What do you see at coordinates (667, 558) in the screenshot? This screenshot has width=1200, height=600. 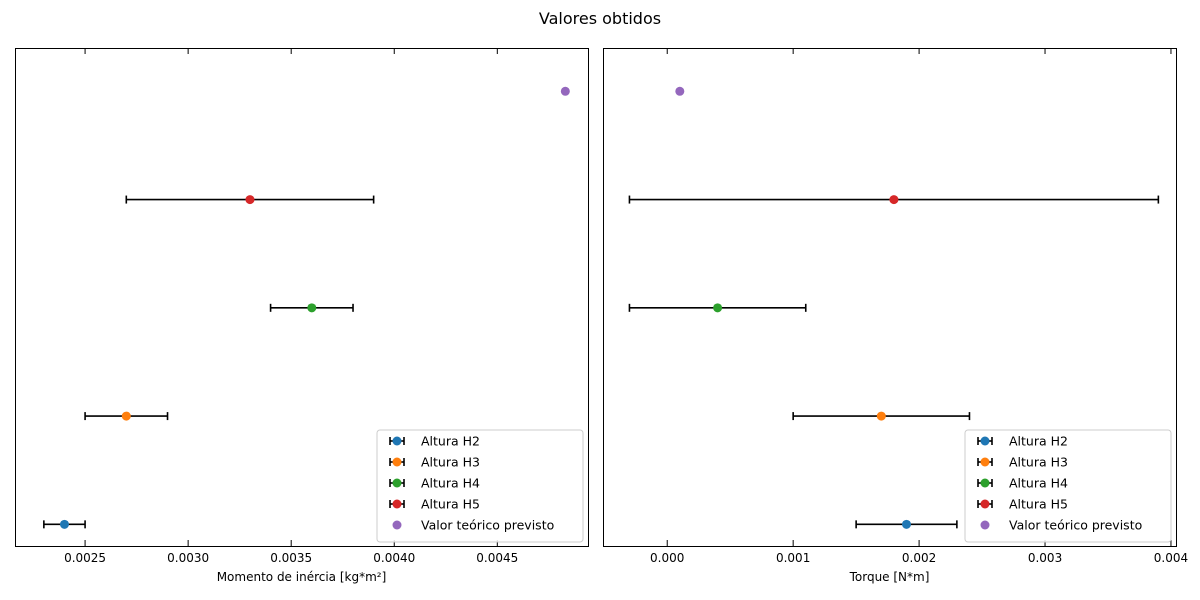 I see `x-tick-label: 0.000` at bounding box center [667, 558].